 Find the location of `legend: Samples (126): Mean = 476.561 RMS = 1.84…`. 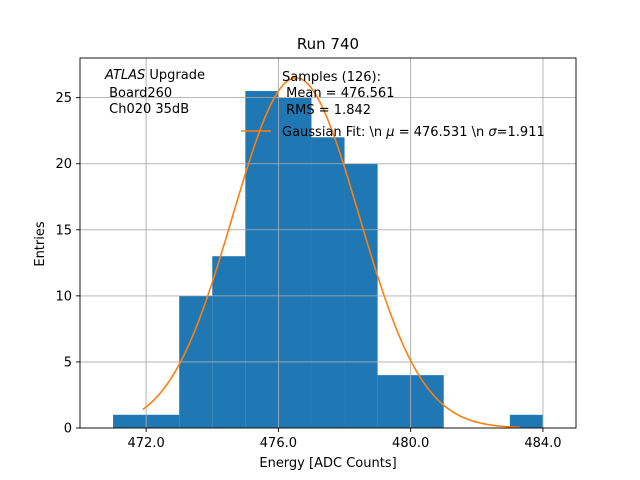

legend: Samples (126): Mean = 476.561 RMS = 1.84… is located at coordinates (393, 105).